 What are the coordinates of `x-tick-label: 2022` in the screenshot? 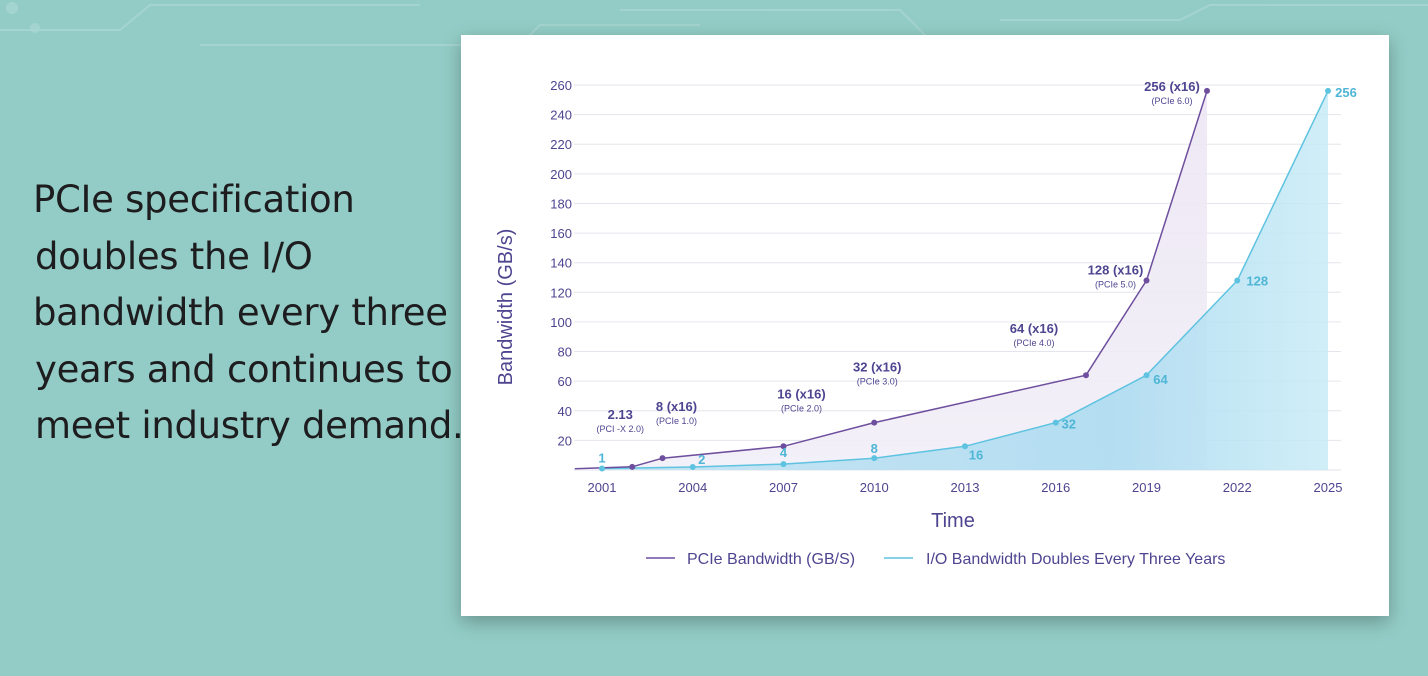 It's located at (1237, 487).